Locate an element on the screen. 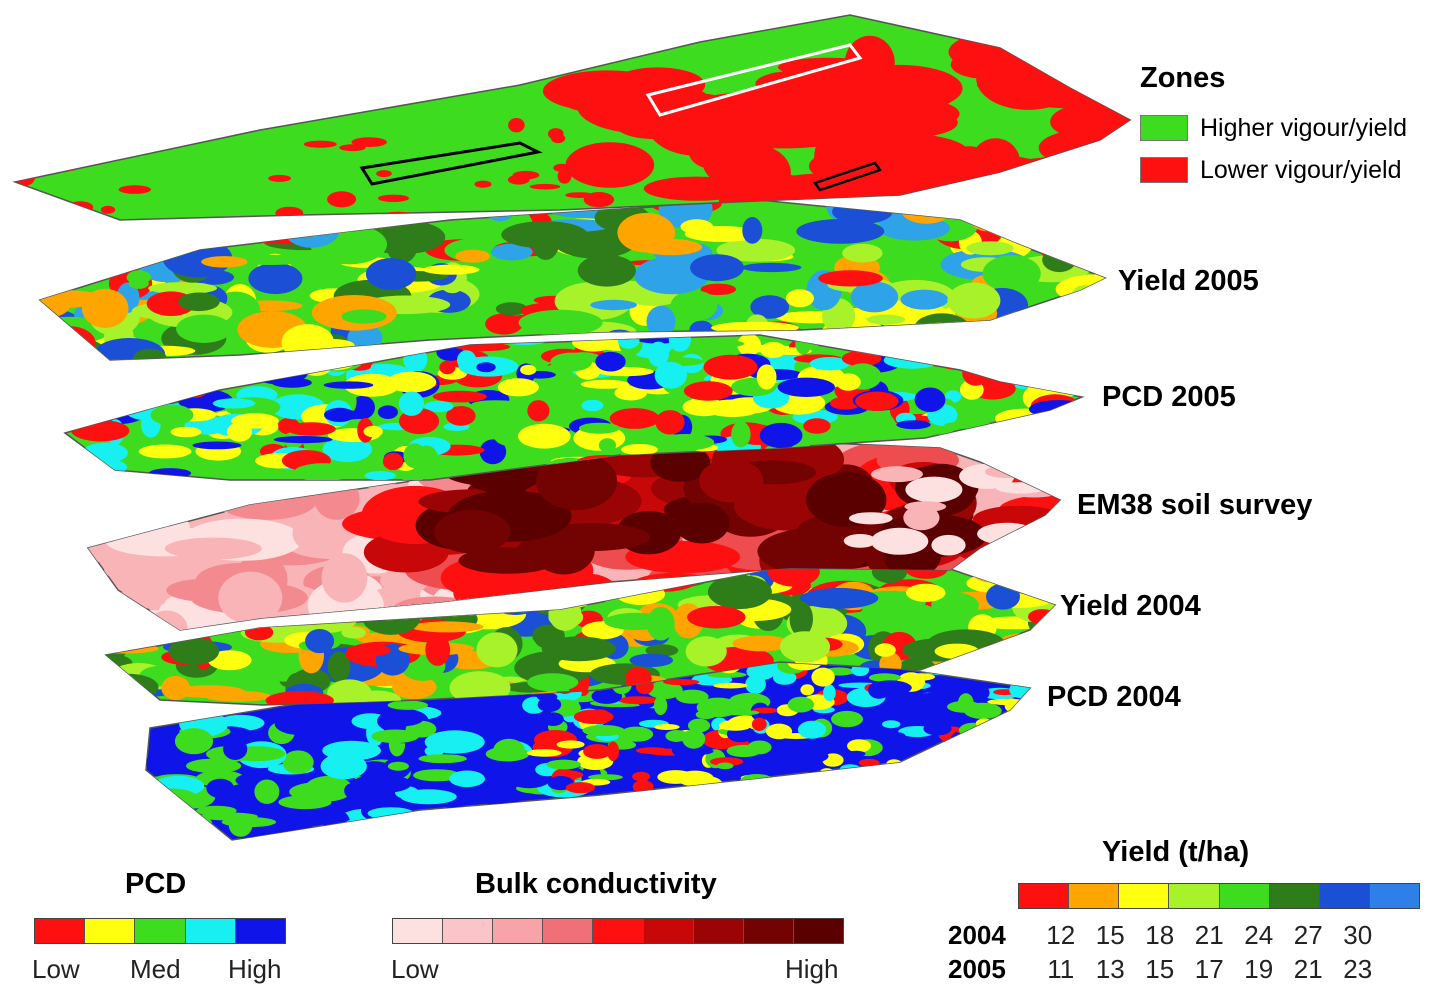  yield-2005-label: Yield 2005 is located at coordinates (1188, 281).